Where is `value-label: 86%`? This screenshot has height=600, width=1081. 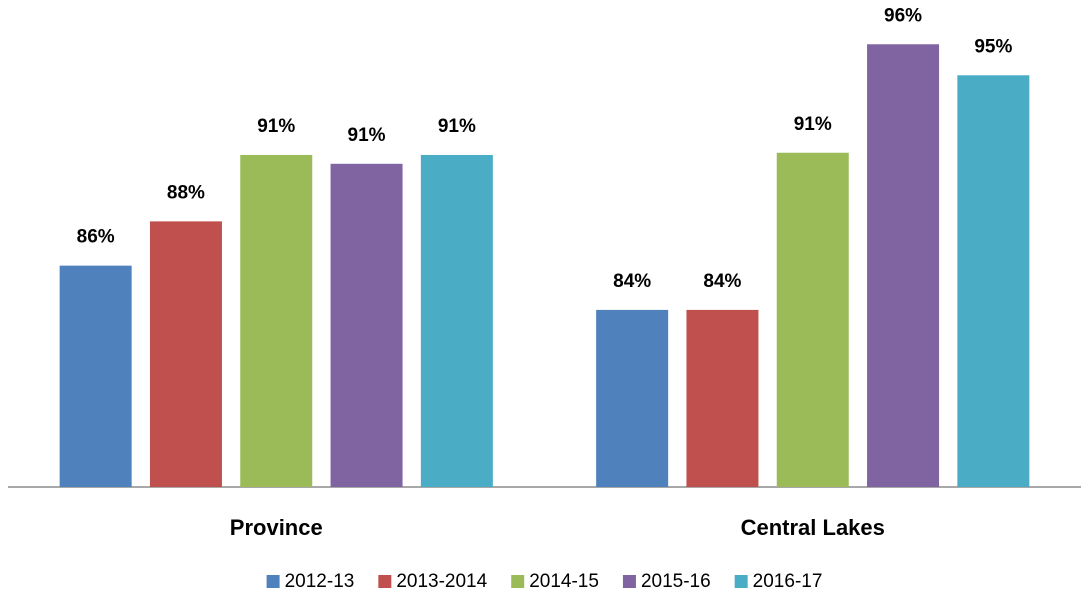
value-label: 86% is located at coordinates (96, 237).